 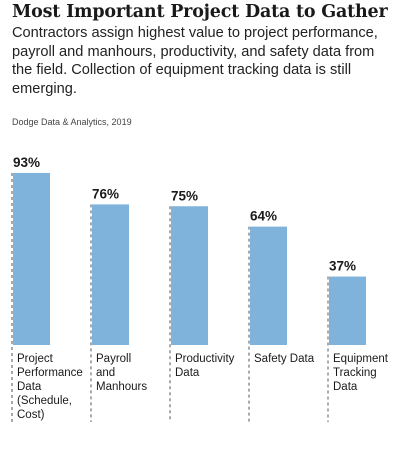 I want to click on value-label: 64%, so click(x=263, y=216).